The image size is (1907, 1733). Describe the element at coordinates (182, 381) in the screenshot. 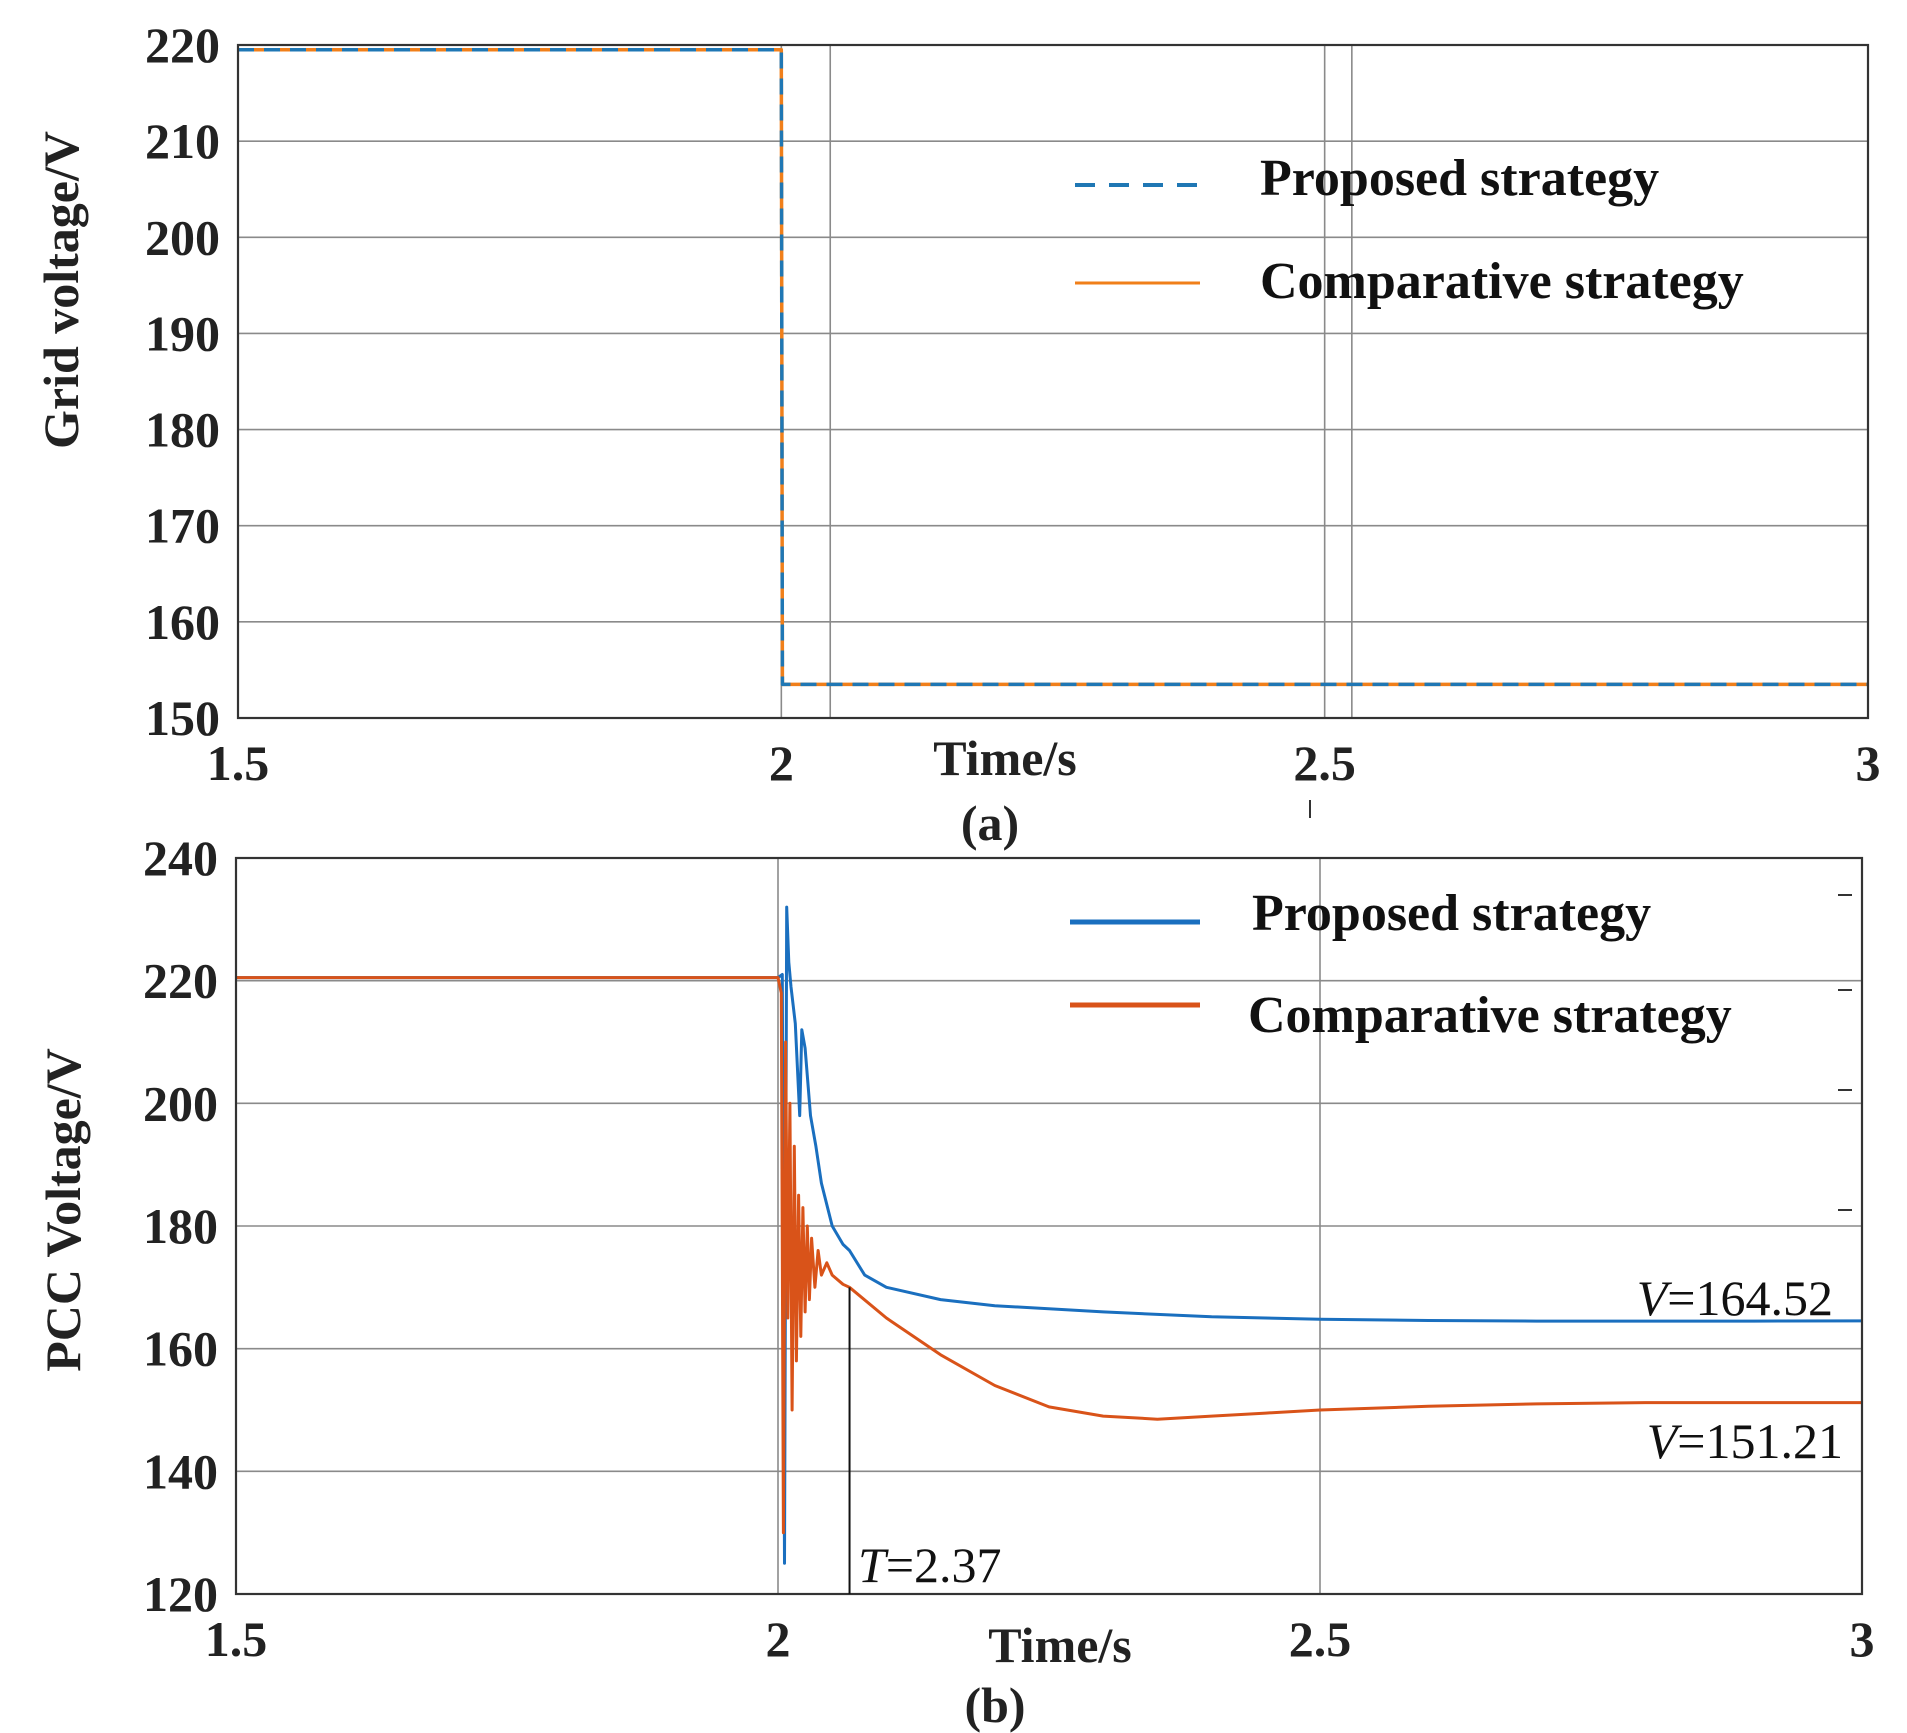

I see `panel-a-y-tick-labels: 150 160 170 180 190 200 210 220` at that location.